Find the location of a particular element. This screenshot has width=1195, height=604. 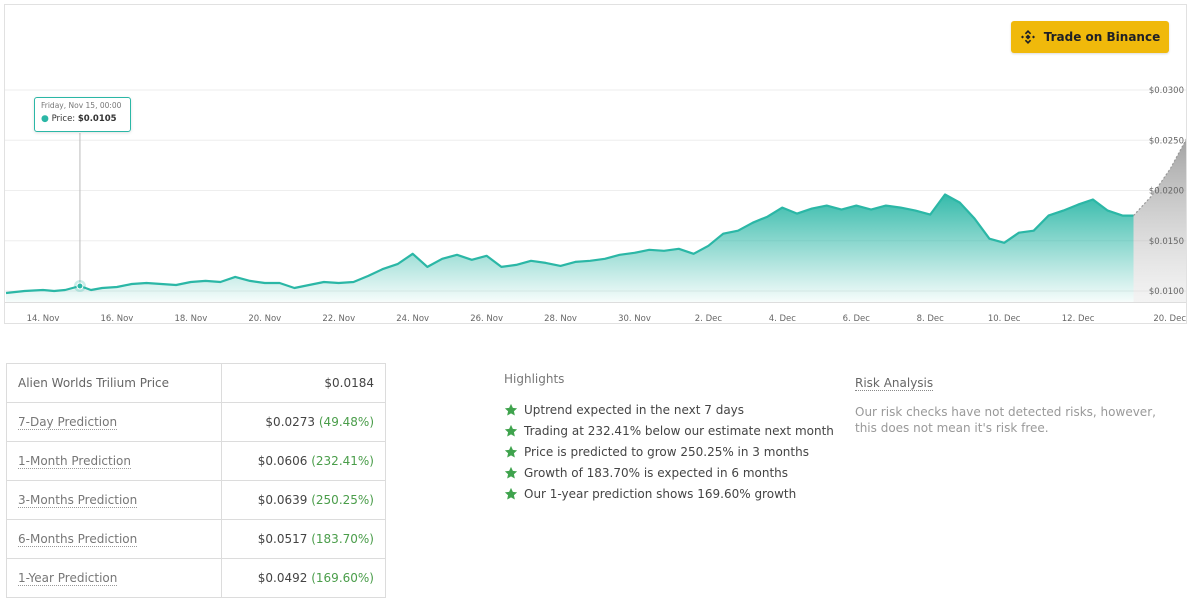

x-tick-label: 4. Dec is located at coordinates (783, 319).